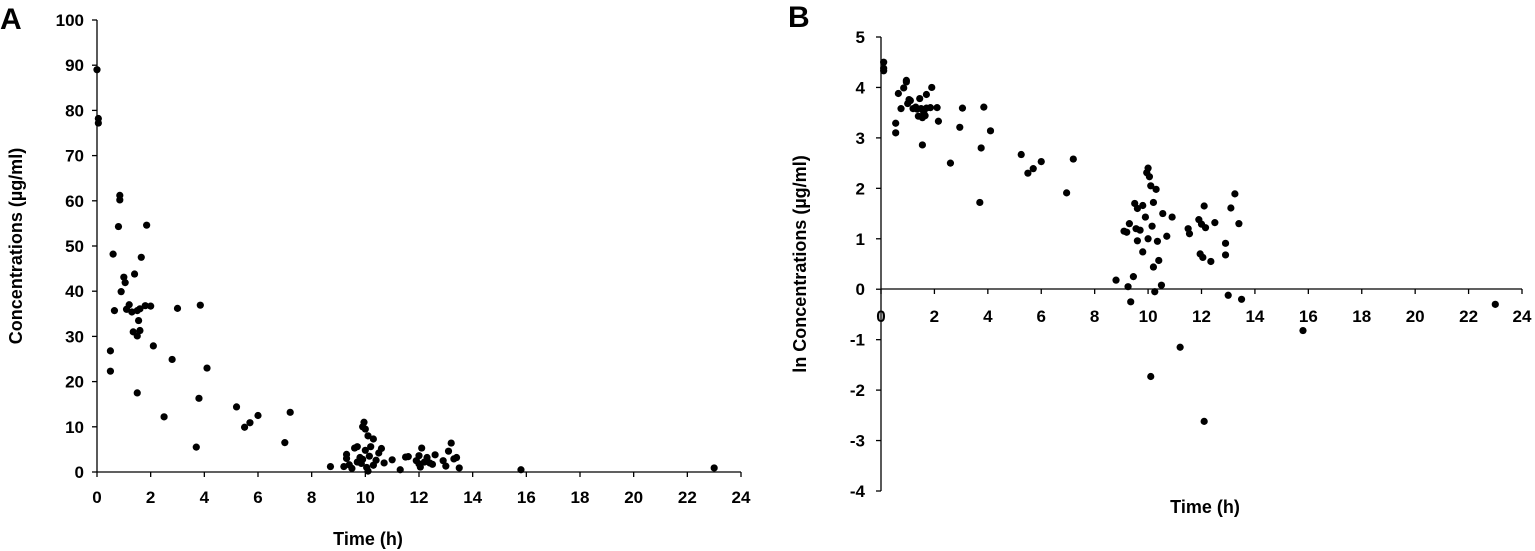  I want to click on y-tick-label: 20, so click(74, 382).